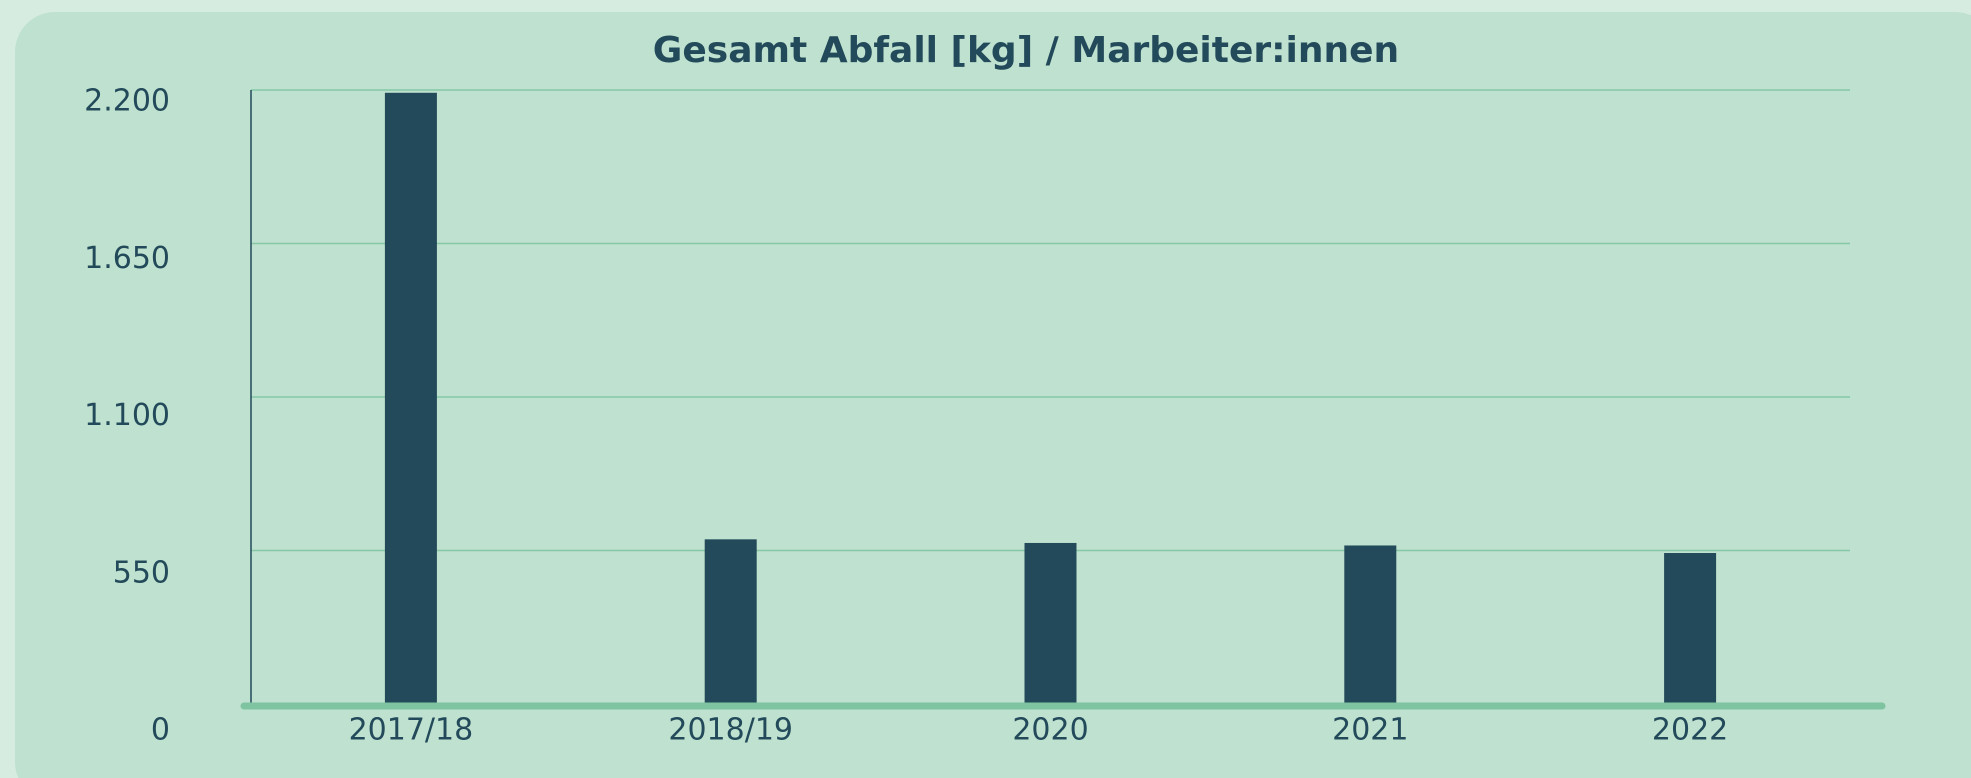  Describe the element at coordinates (127, 415) in the screenshot. I see `y-tick-label: 1.100` at that location.